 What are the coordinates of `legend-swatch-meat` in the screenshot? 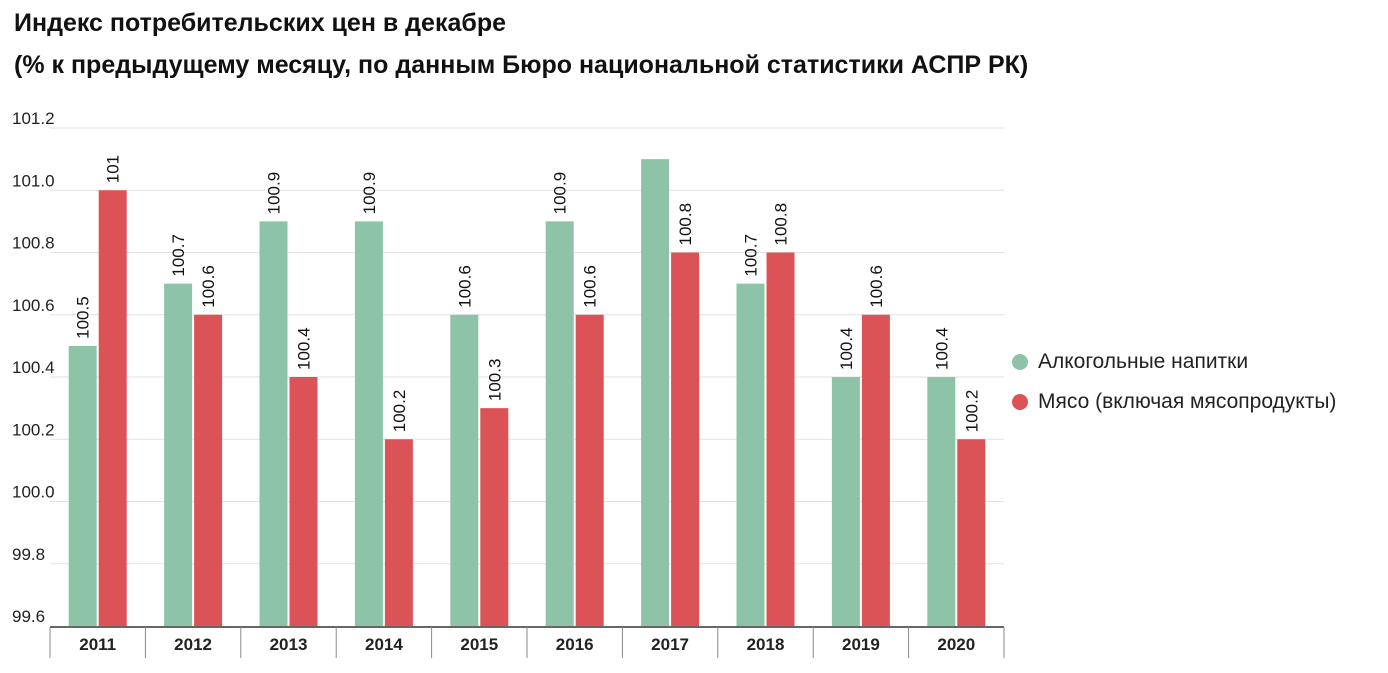 It's located at (1020, 402).